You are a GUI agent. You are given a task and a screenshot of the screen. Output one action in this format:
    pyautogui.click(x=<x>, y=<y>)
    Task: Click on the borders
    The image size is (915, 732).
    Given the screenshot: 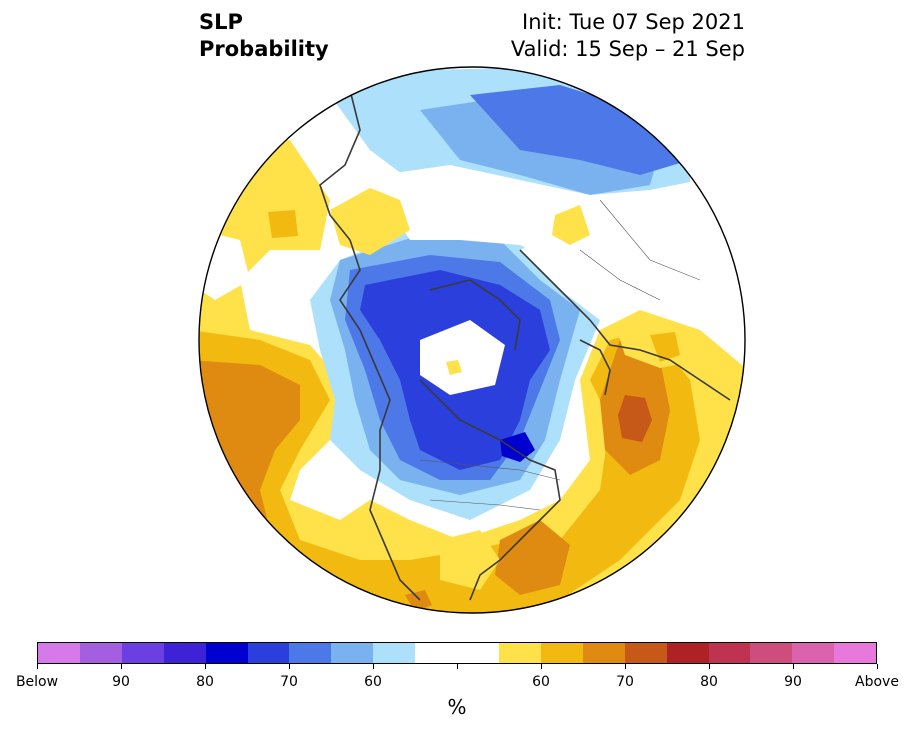 What is the action you would take?
    pyautogui.click(x=560, y=355)
    